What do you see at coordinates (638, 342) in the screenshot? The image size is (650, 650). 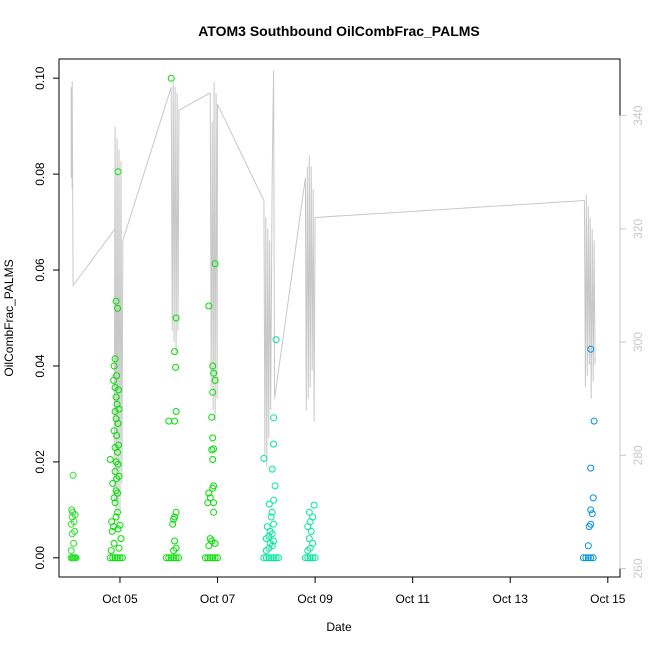 I see `y2-tick-label-2: 300` at bounding box center [638, 342].